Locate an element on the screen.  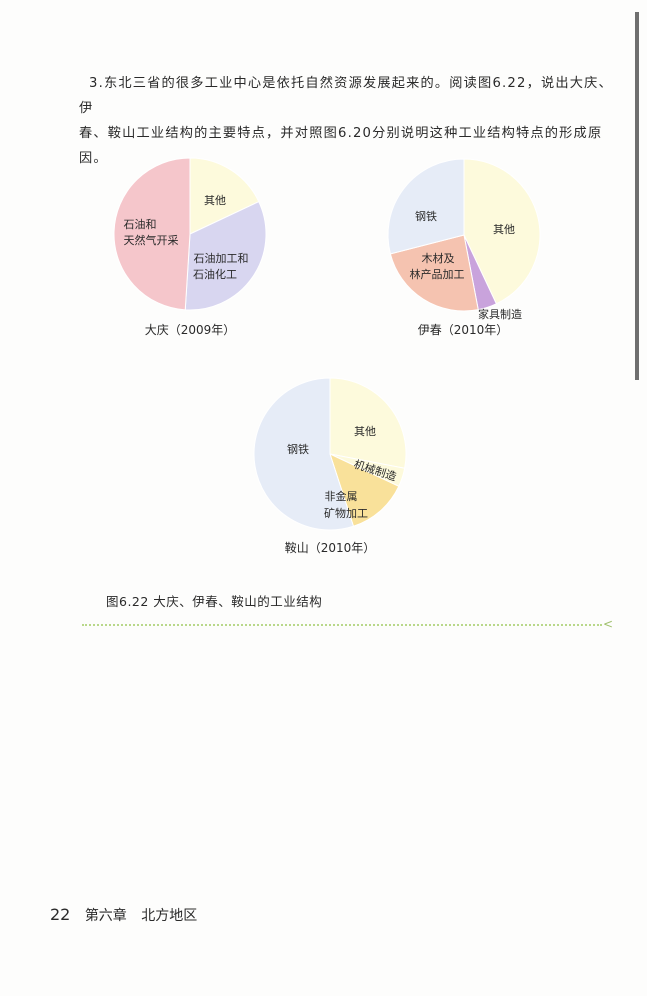
caption-anshan: 鞍山（2010年） is located at coordinates (330, 547).